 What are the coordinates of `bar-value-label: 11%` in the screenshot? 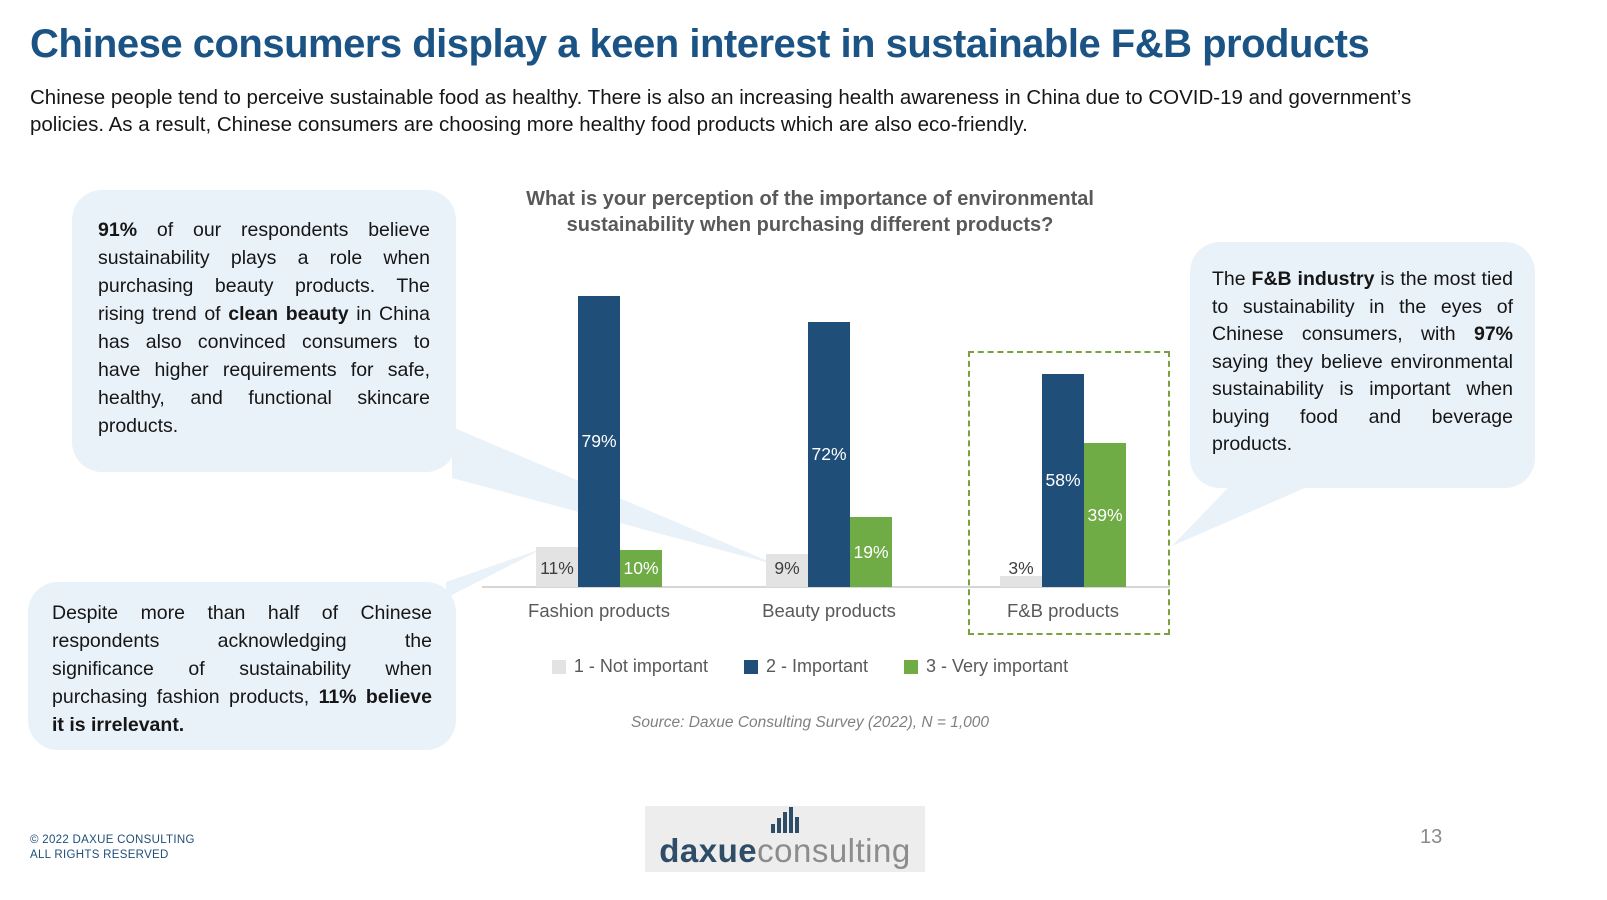 It's located at (557, 568).